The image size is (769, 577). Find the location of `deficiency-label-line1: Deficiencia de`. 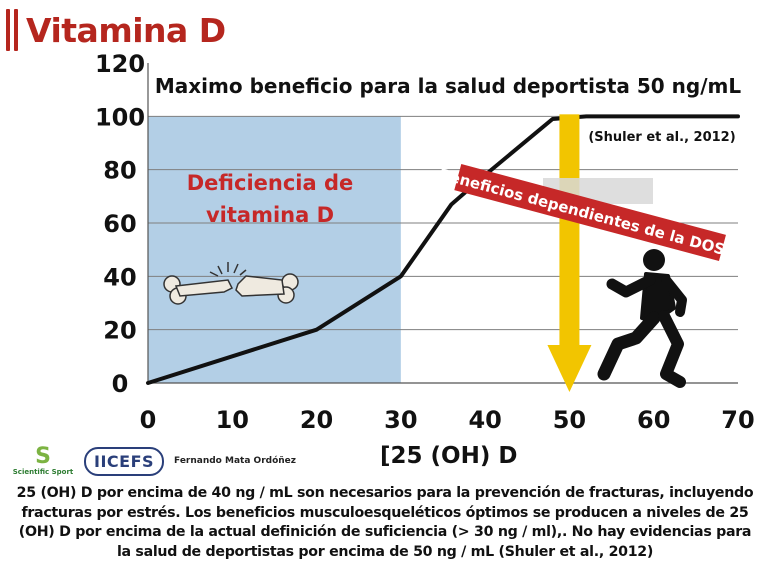

deficiency-label-line1: Deficiencia de is located at coordinates (270, 183).